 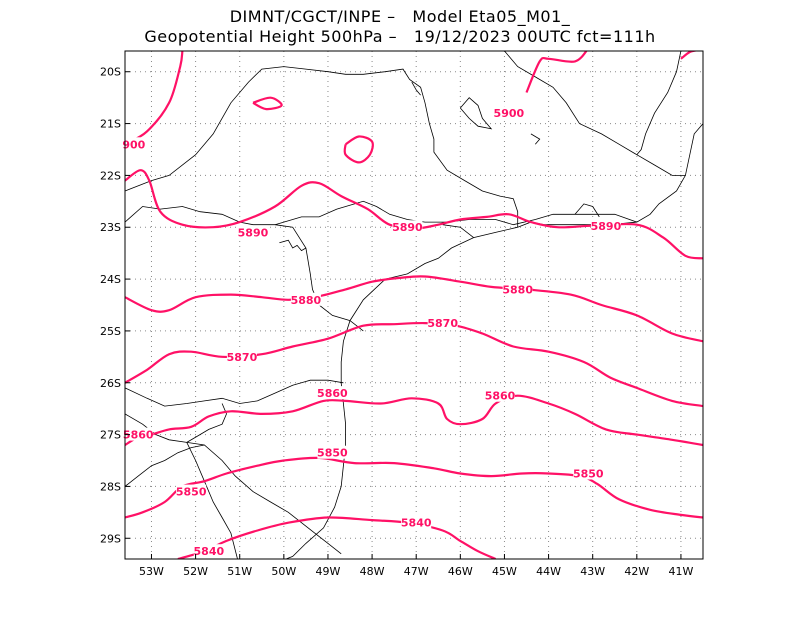 I want to click on x-tick-label: 46W, so click(x=460, y=571).